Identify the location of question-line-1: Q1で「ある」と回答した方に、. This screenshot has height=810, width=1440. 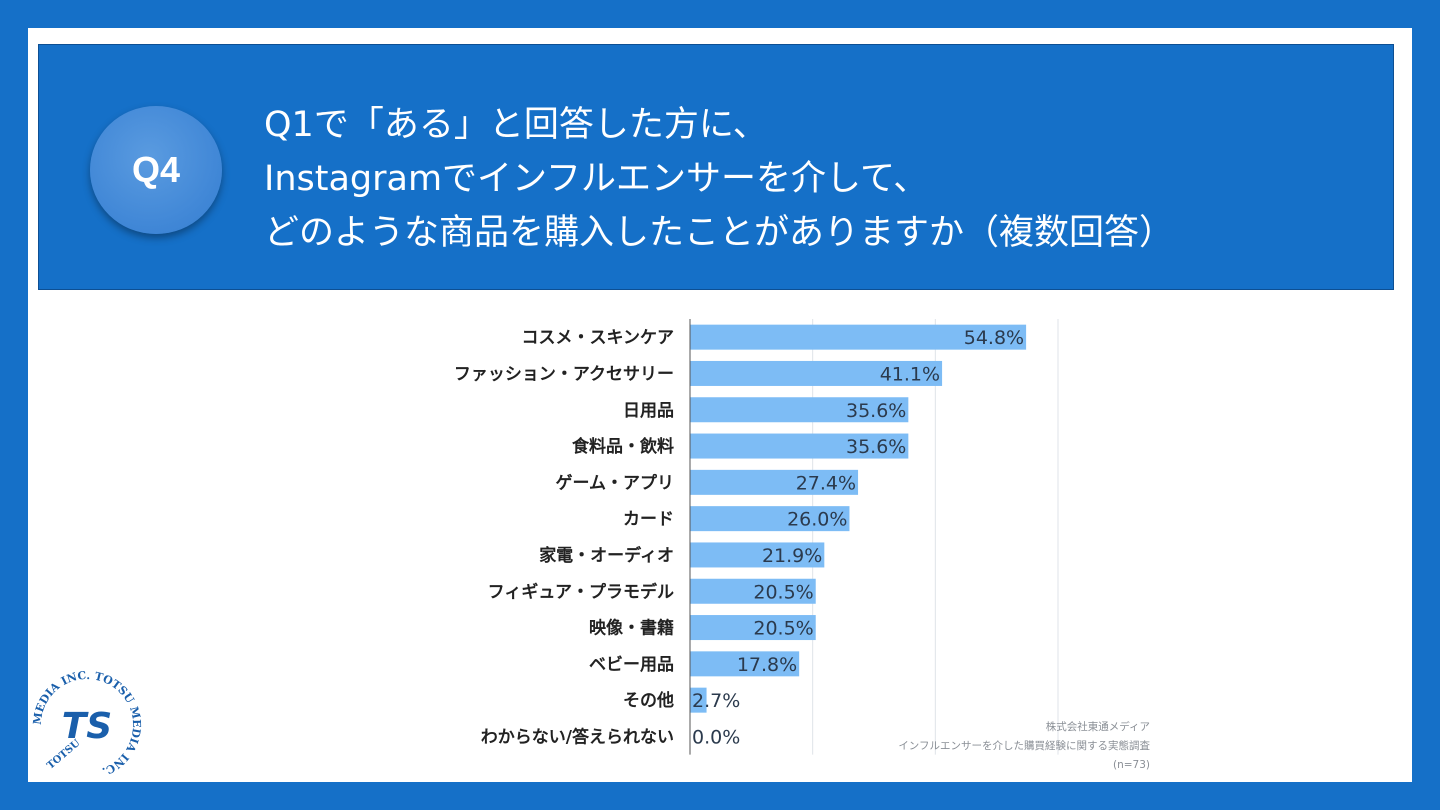
(516, 125).